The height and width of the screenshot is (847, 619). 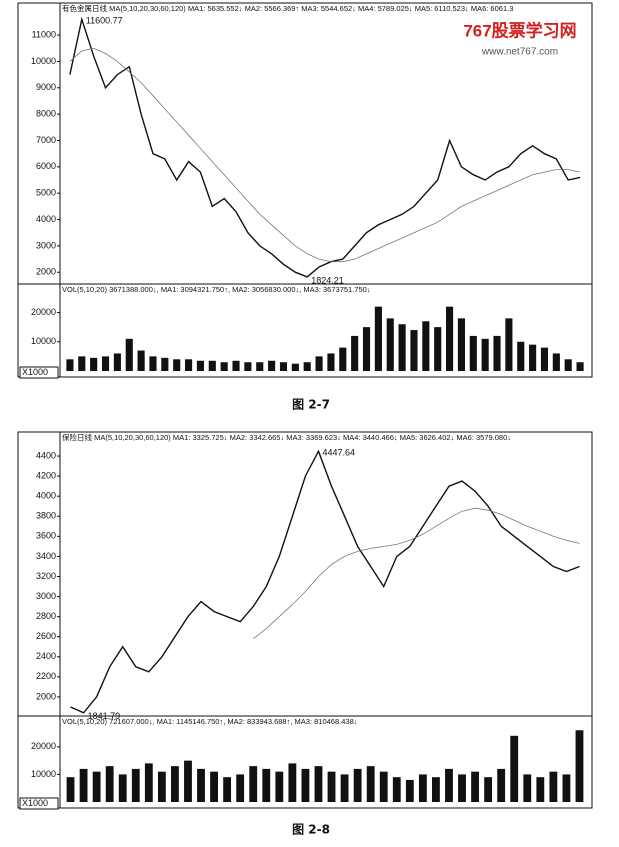 I want to click on y-tick-label: 3600, so click(x=46, y=536).